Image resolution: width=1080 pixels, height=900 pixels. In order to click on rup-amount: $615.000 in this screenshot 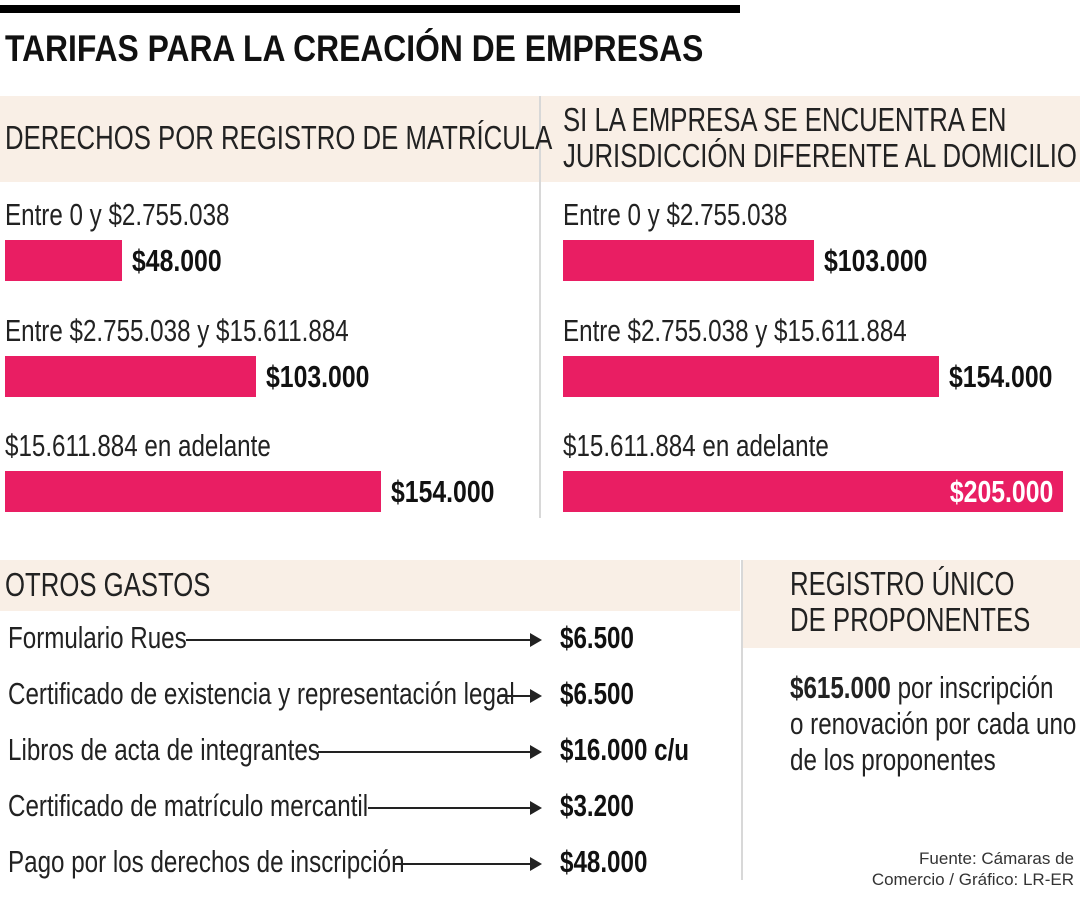, I will do `click(840, 687)`.